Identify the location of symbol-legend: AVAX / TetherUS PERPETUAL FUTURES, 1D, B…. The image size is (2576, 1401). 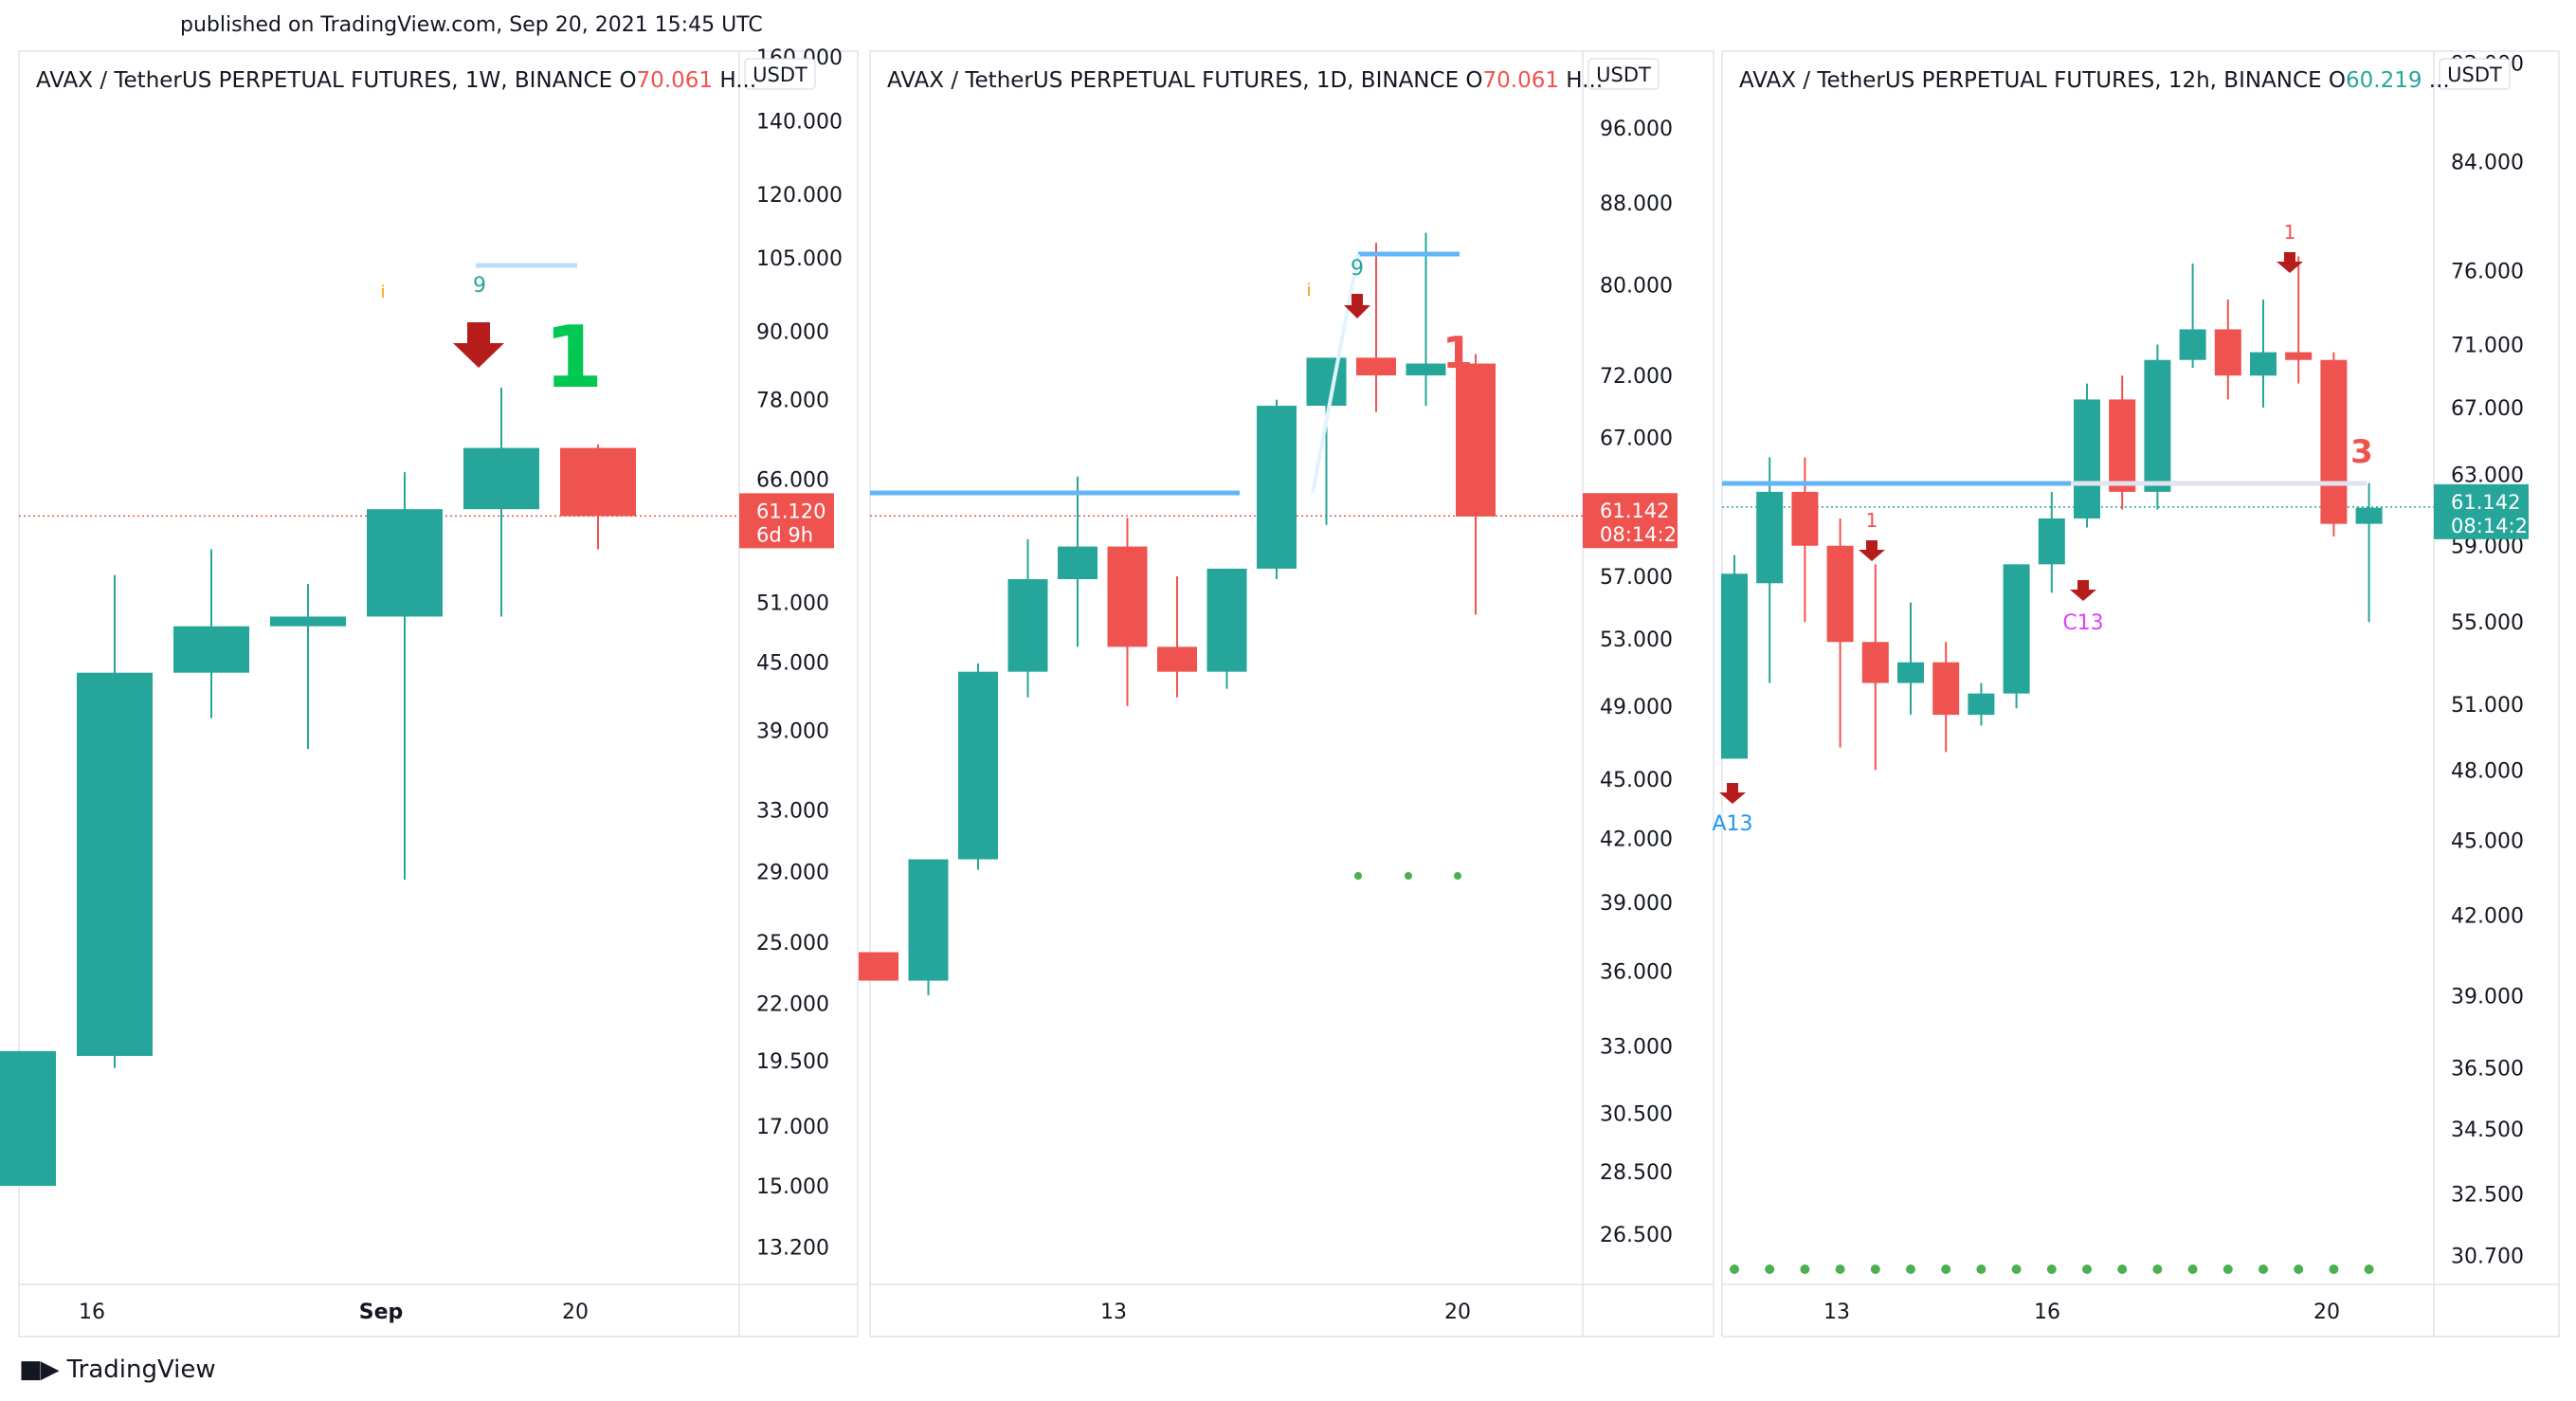
(1245, 80).